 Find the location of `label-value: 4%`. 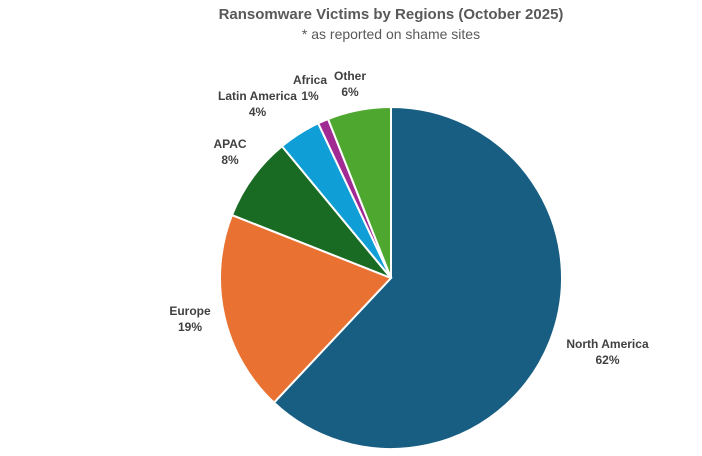

label-value: 4% is located at coordinates (257, 112).